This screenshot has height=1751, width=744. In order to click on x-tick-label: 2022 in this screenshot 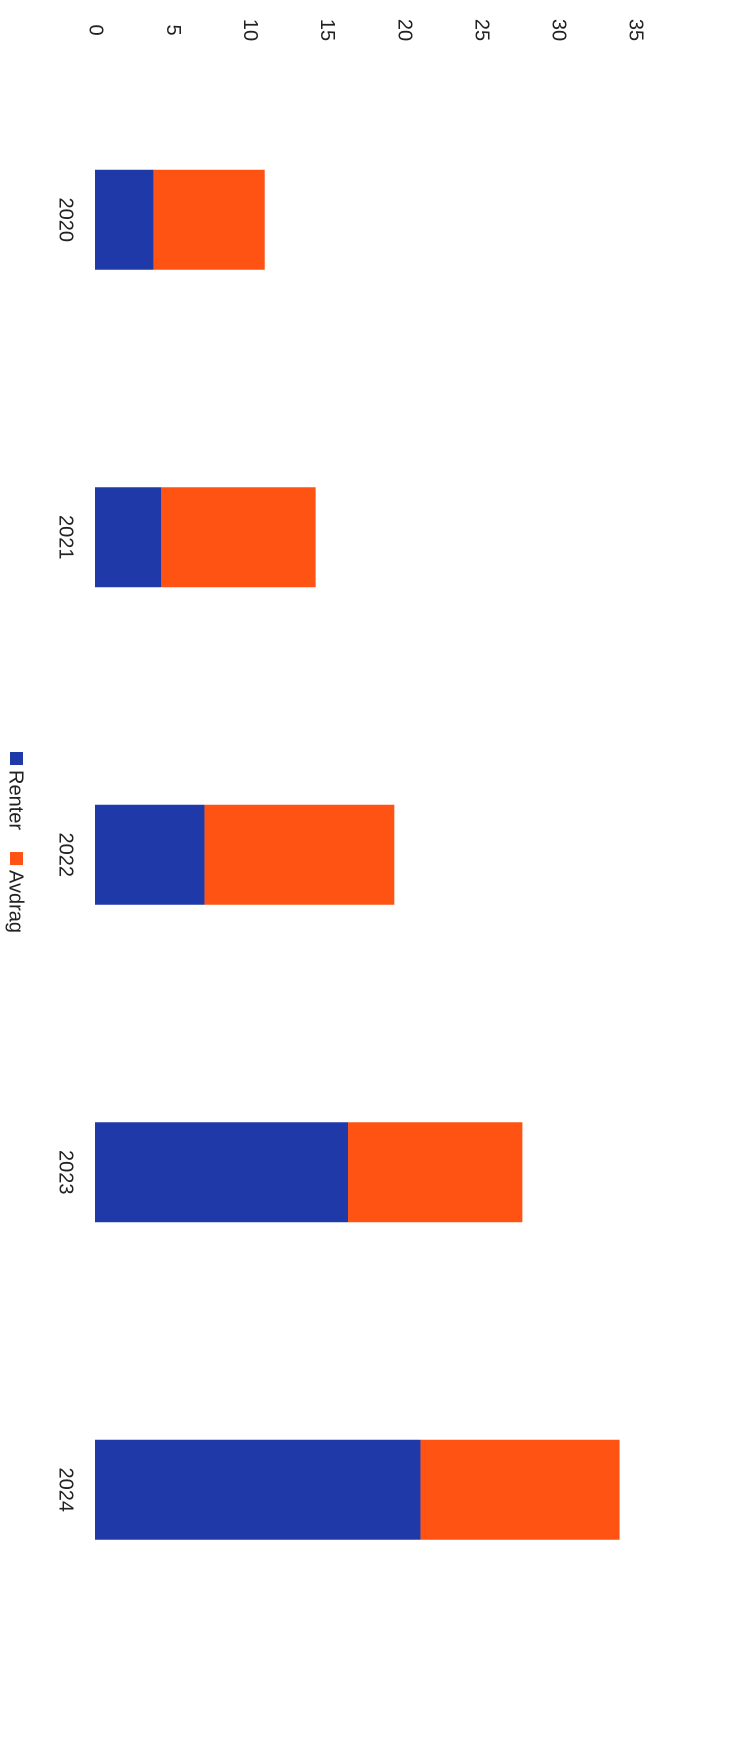, I will do `click(66, 855)`.